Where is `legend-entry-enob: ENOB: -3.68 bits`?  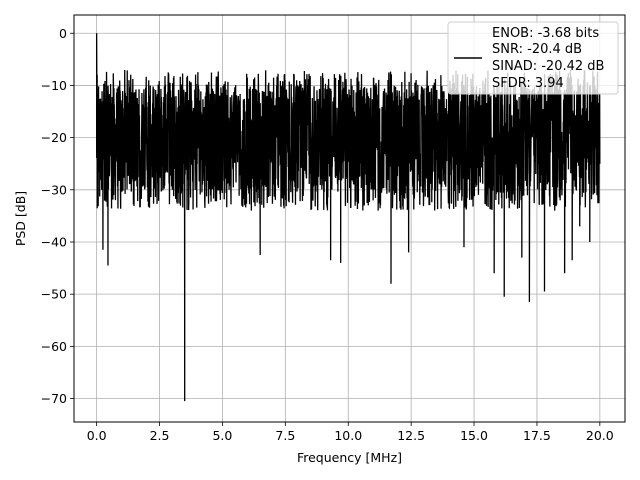
legend-entry-enob: ENOB: -3.68 bits is located at coordinates (545, 33).